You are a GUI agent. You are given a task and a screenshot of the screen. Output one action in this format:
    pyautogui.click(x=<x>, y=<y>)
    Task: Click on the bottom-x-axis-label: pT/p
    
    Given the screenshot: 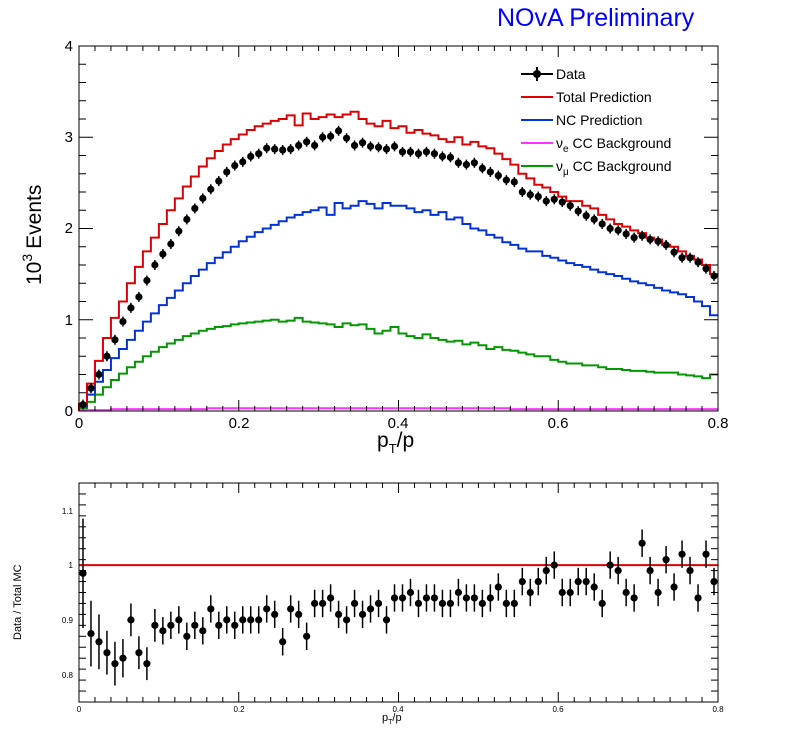 What is the action you would take?
    pyautogui.click(x=392, y=719)
    